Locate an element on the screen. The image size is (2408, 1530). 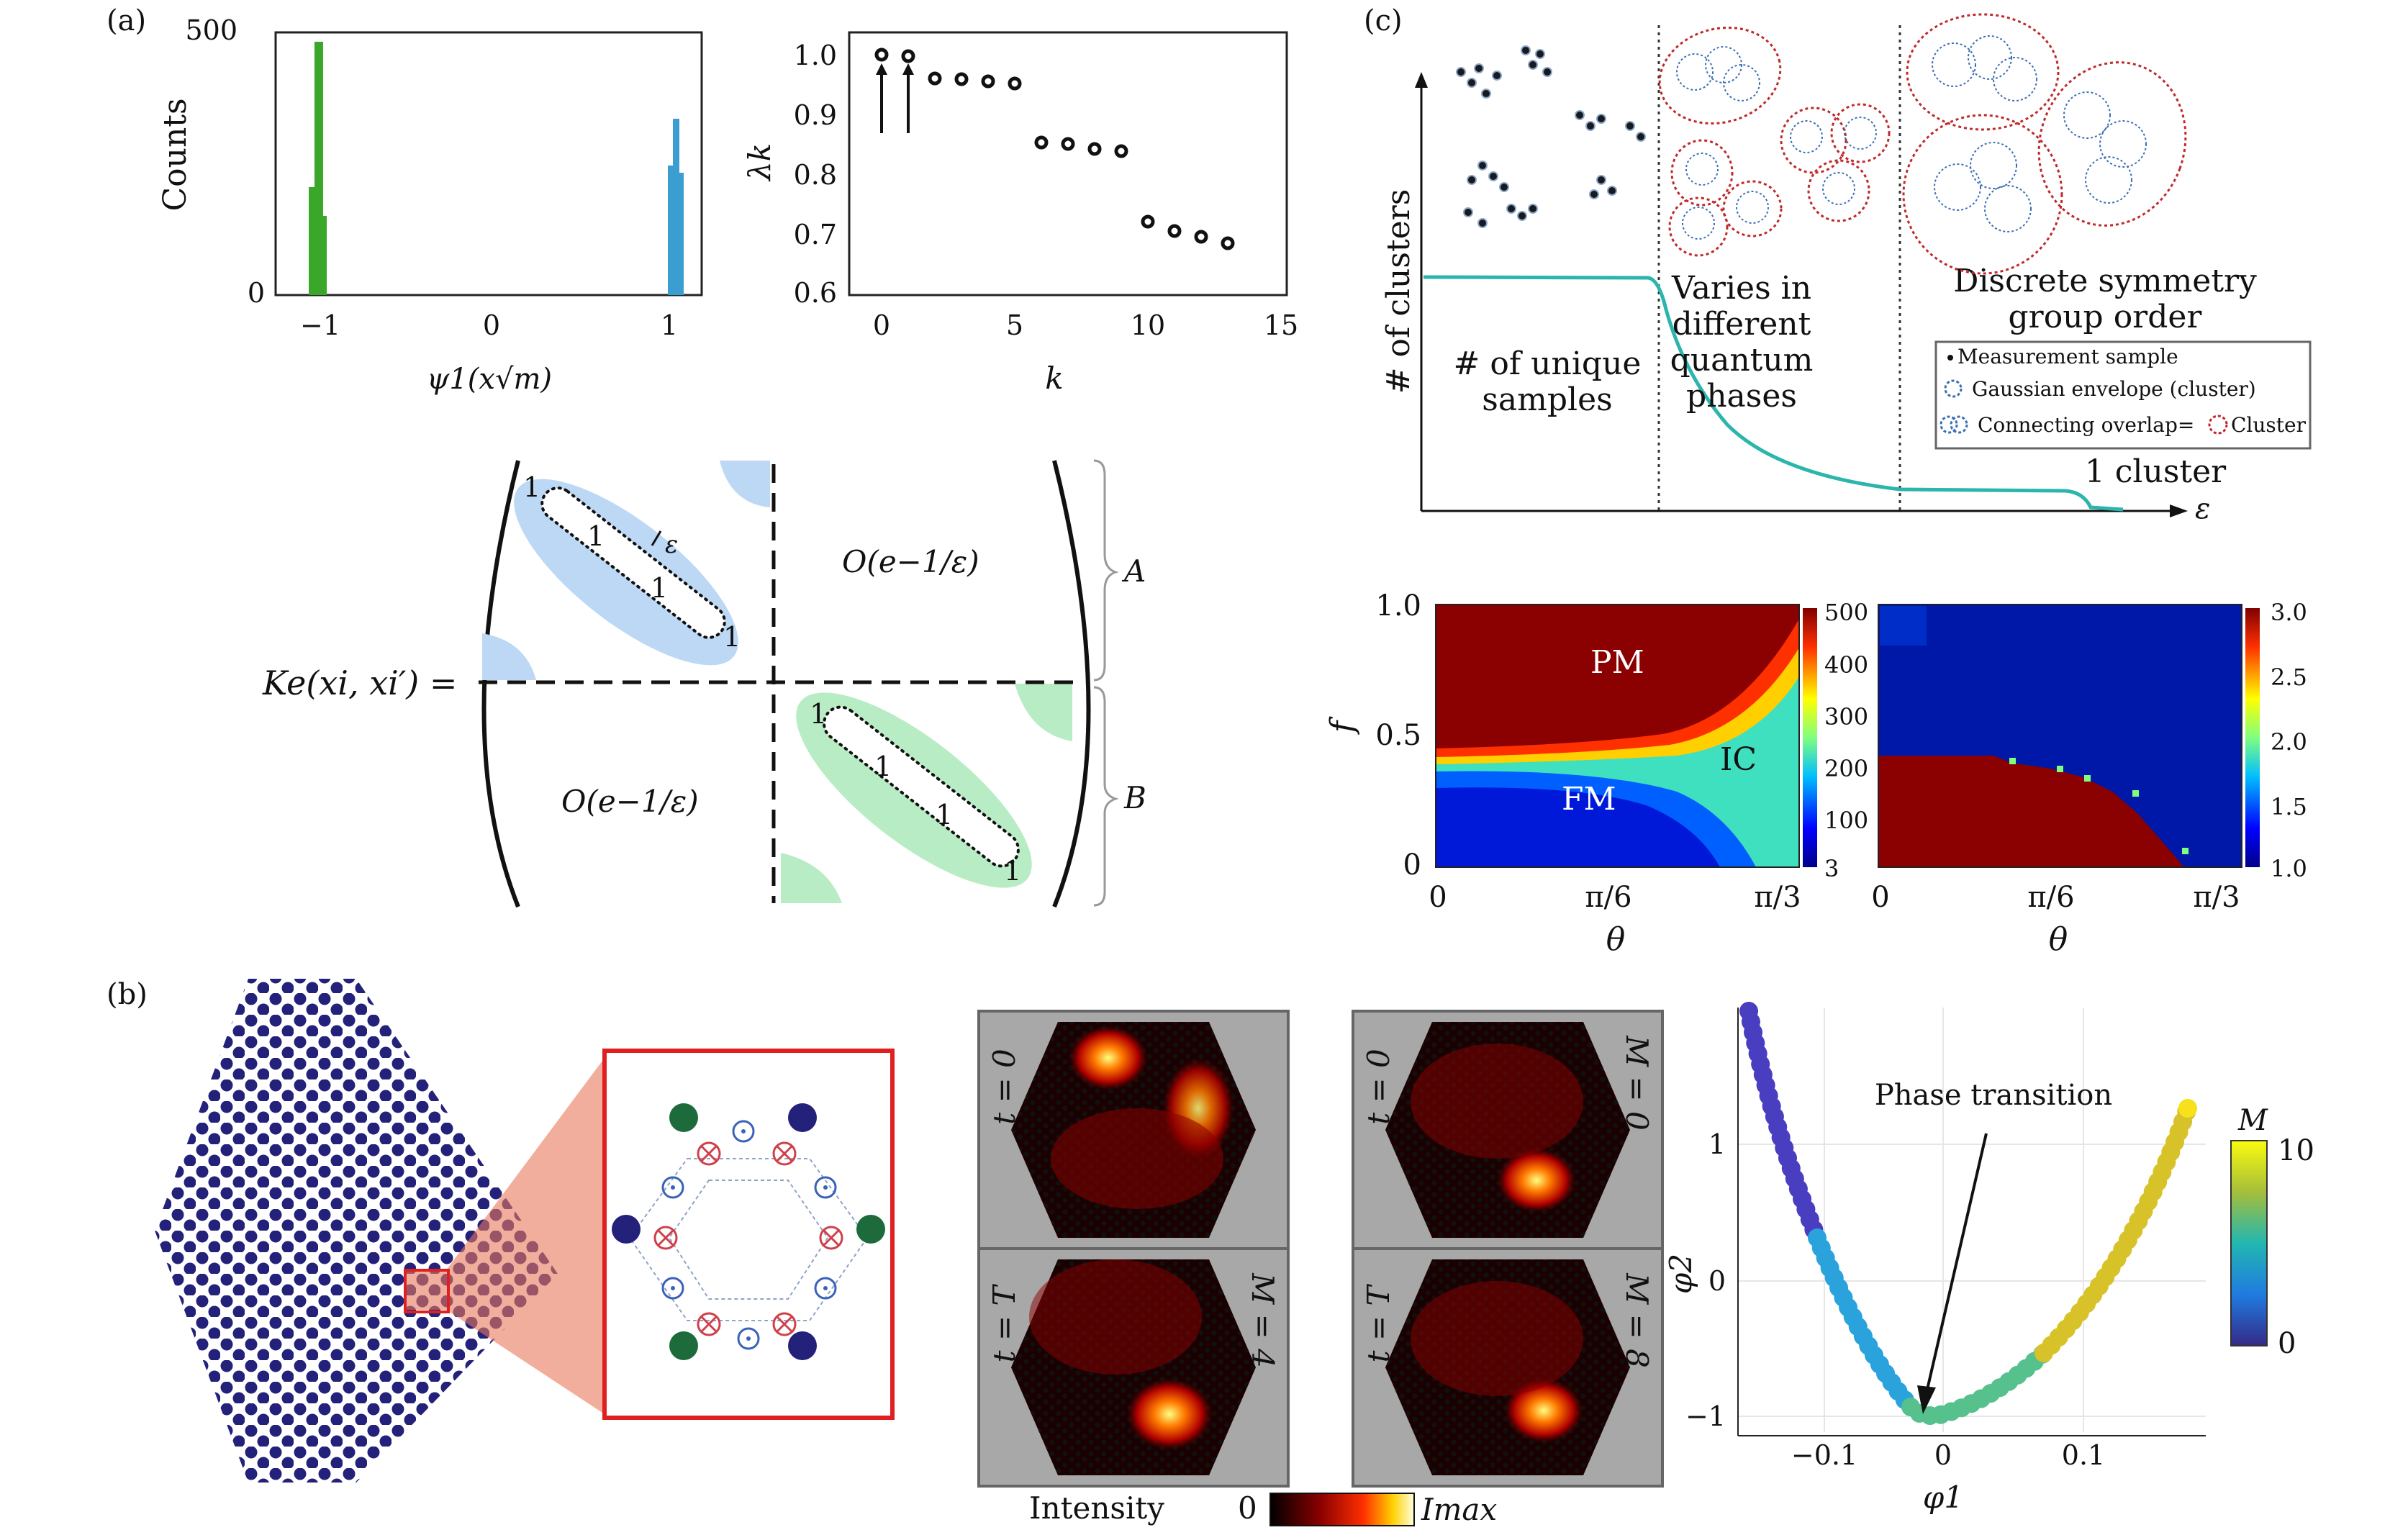
one-cluster-label: 1 cluster is located at coordinates (2156, 471).